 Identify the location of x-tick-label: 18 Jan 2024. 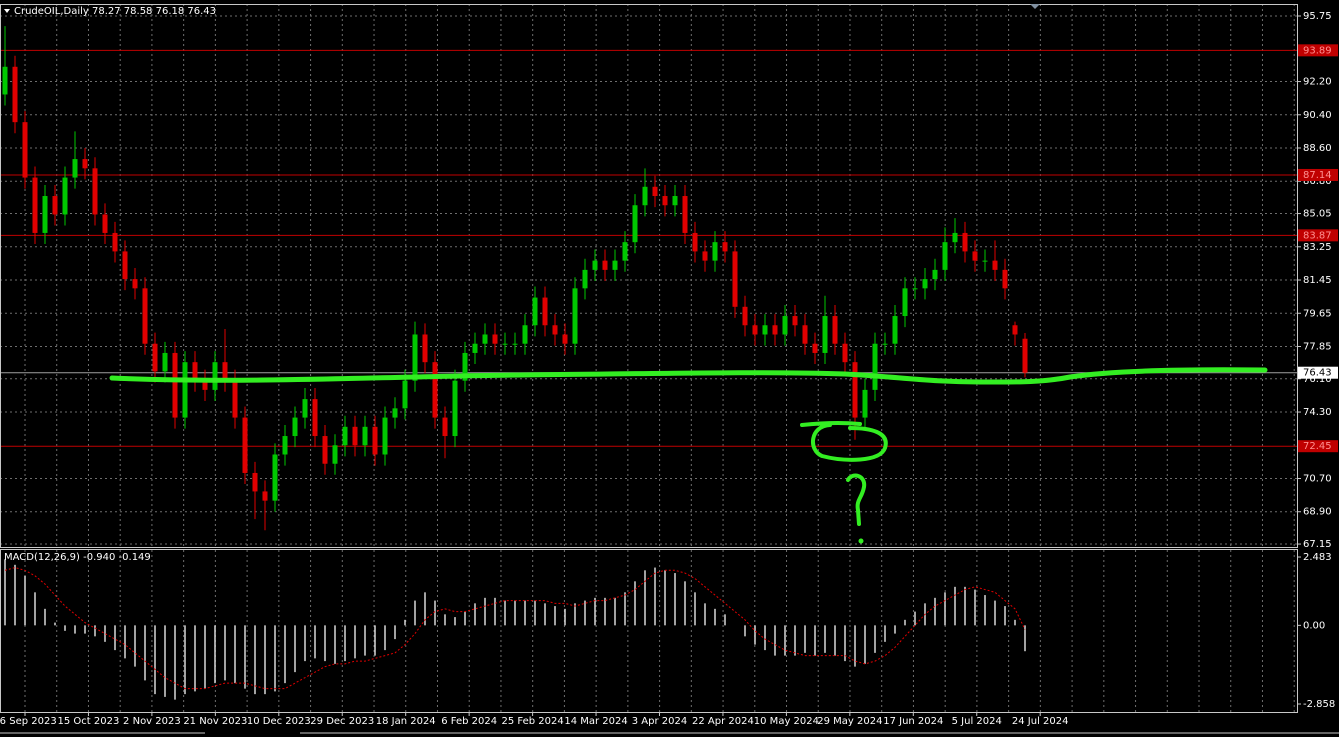
(406, 721).